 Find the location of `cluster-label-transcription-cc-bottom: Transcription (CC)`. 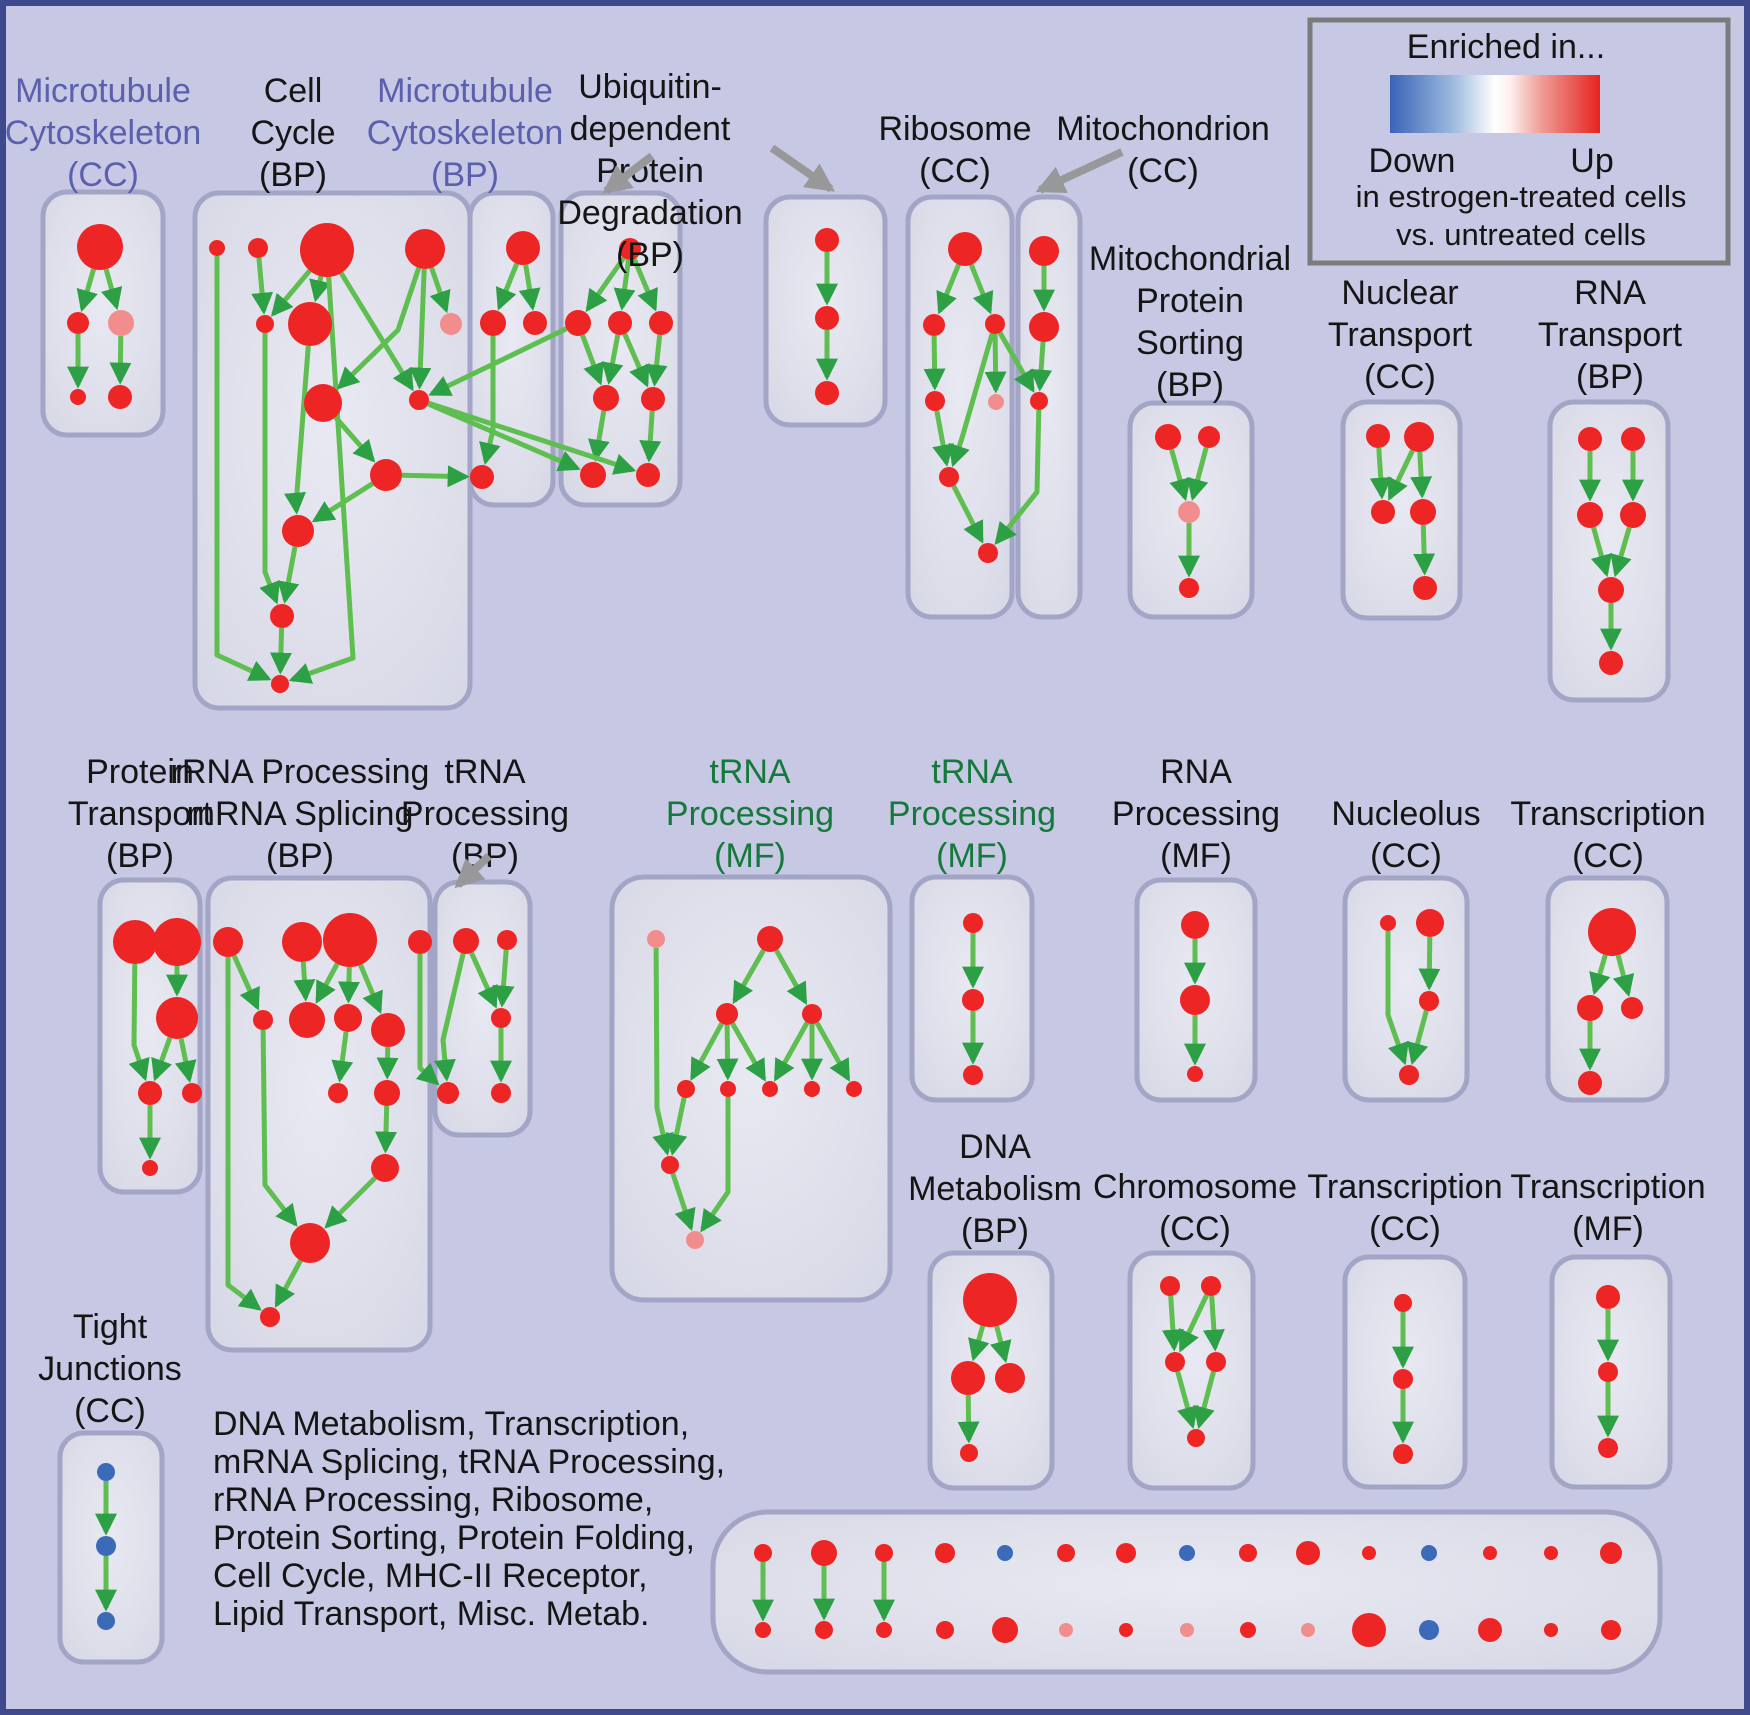

cluster-label-transcription-cc-bottom: Transcription (CC) is located at coordinates (1404, 1208).